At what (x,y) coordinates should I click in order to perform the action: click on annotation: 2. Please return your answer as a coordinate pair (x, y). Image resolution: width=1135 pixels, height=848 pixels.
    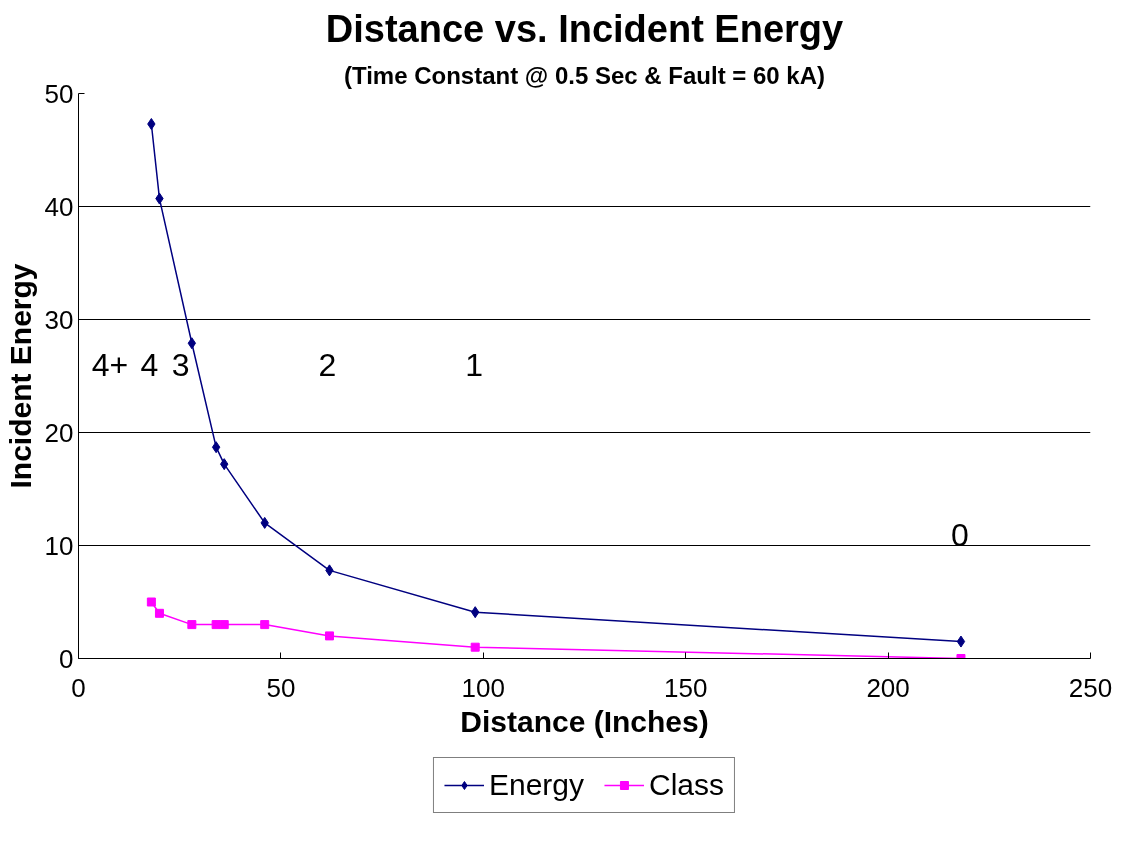
    Looking at the image, I should click on (327, 365).